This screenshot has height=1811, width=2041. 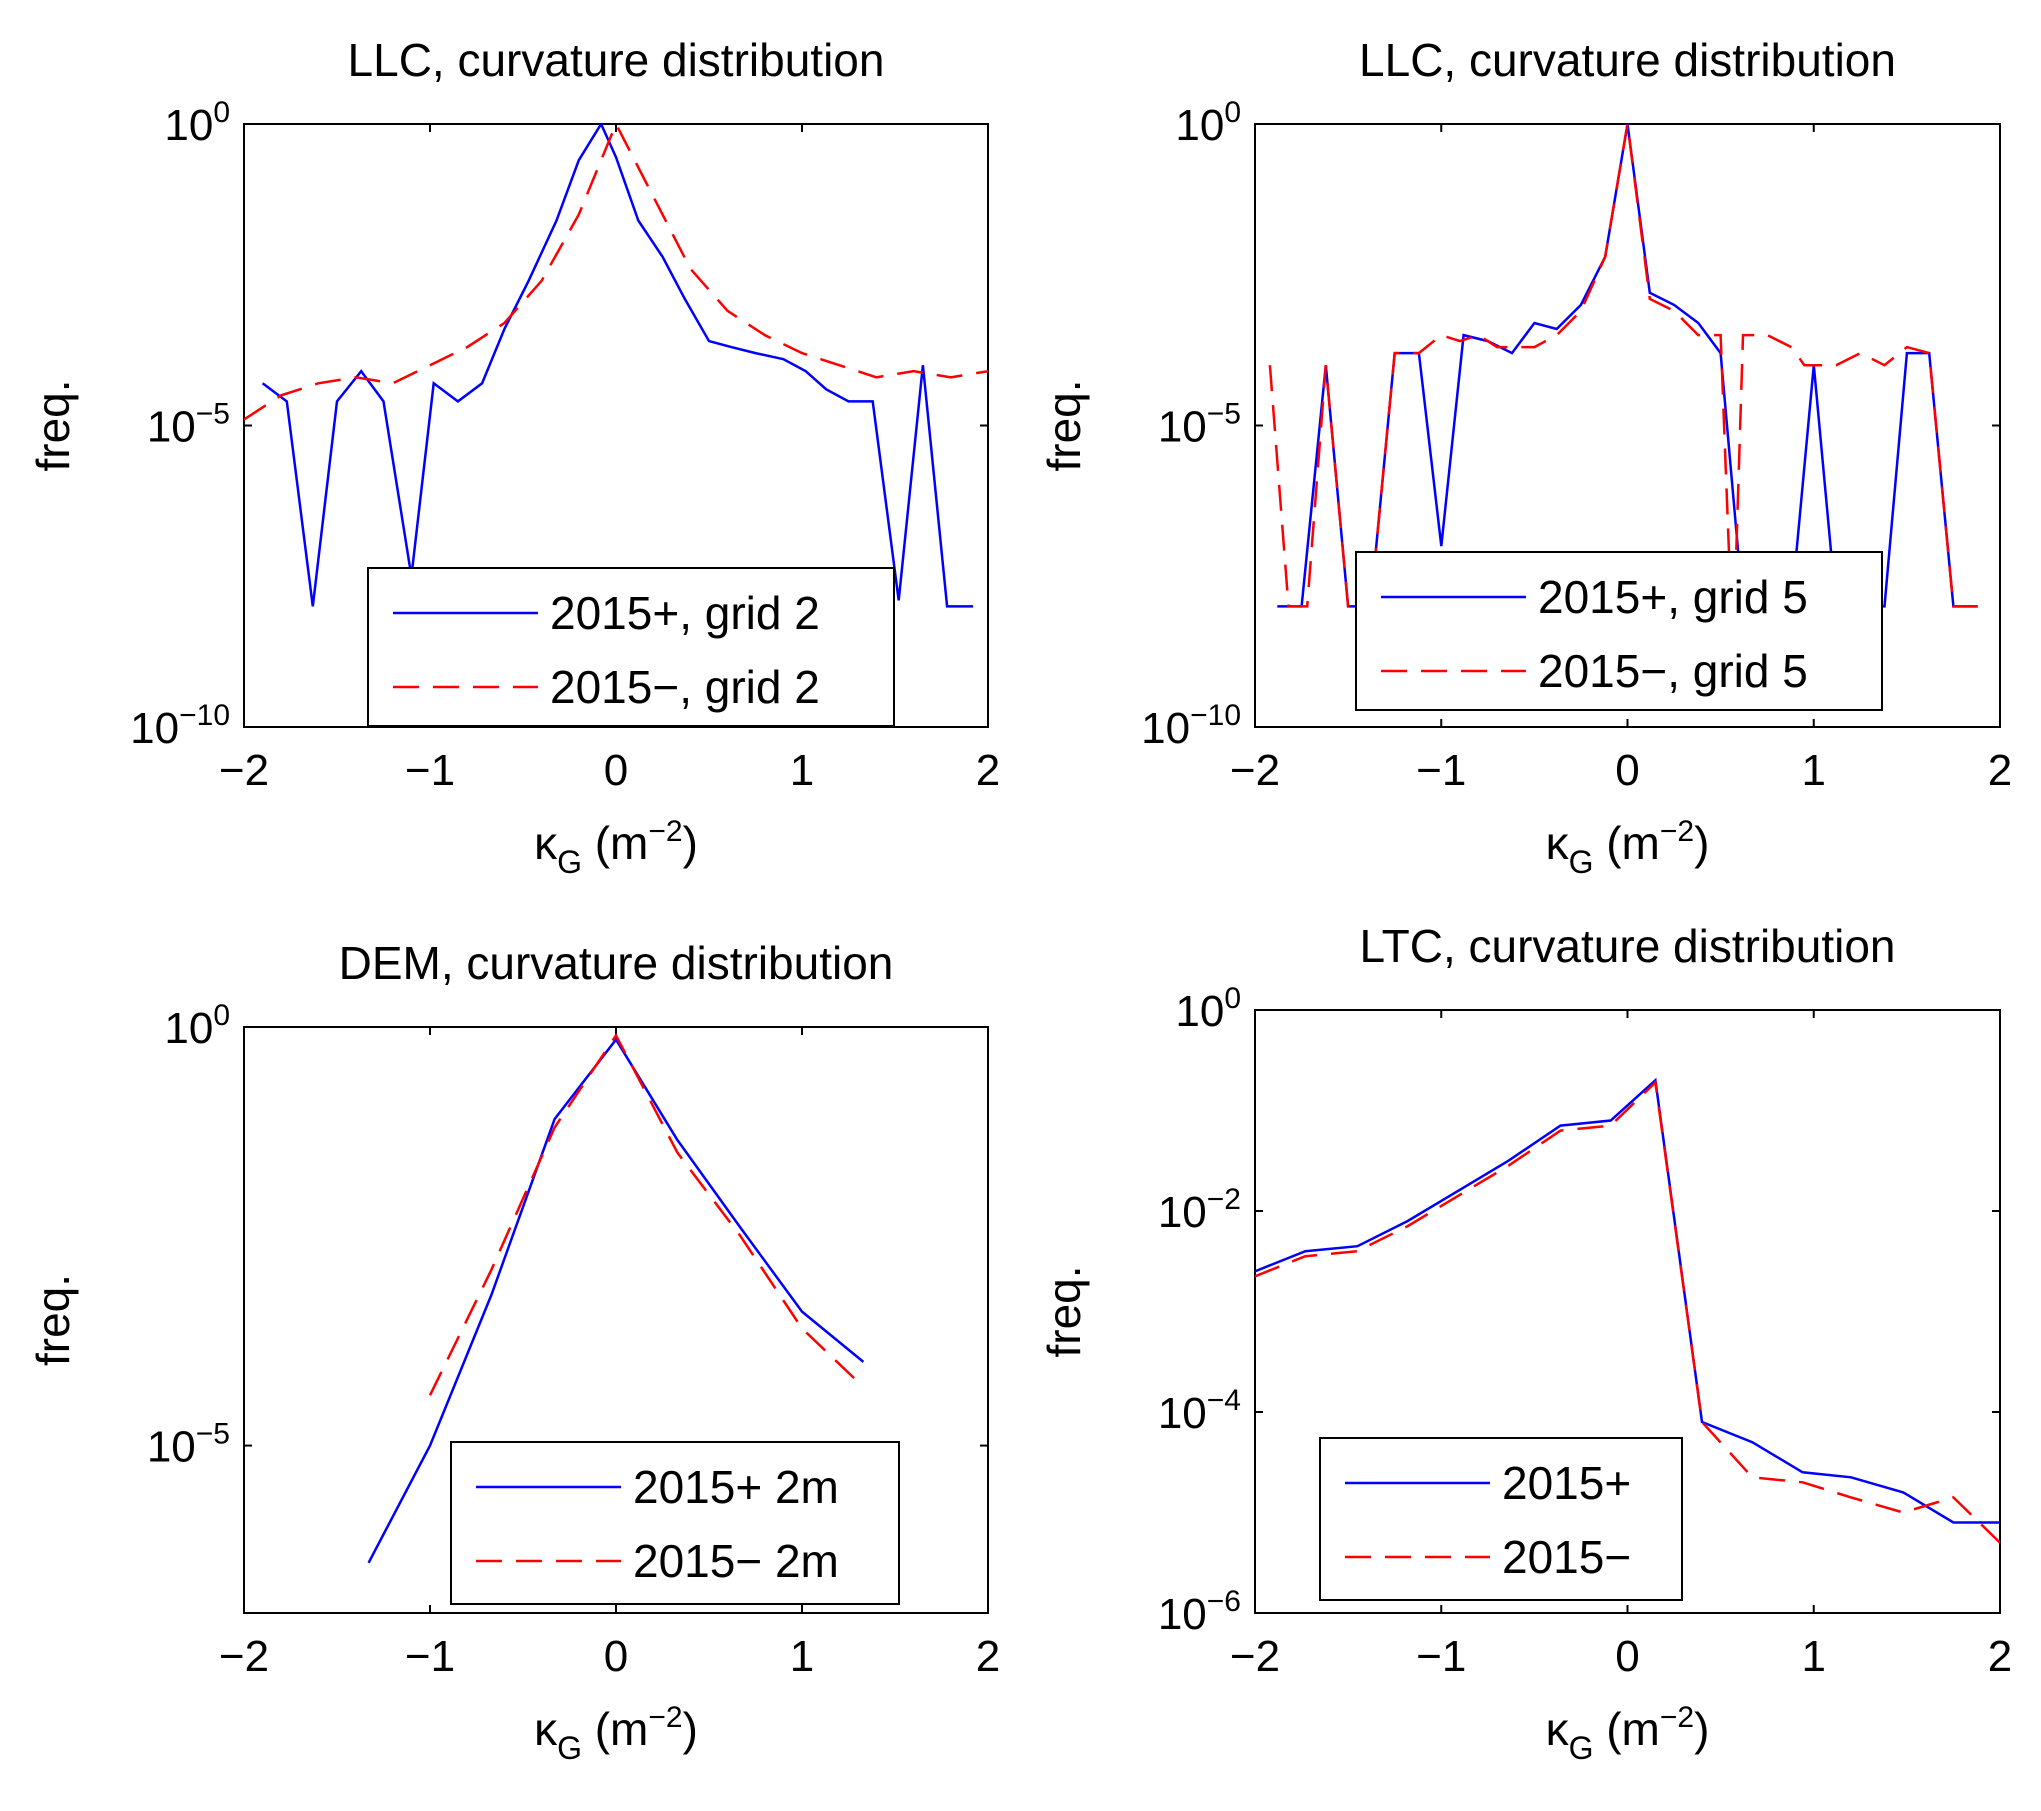 I want to click on legend-label: 2015−, grid 5, so click(x=1673, y=671).